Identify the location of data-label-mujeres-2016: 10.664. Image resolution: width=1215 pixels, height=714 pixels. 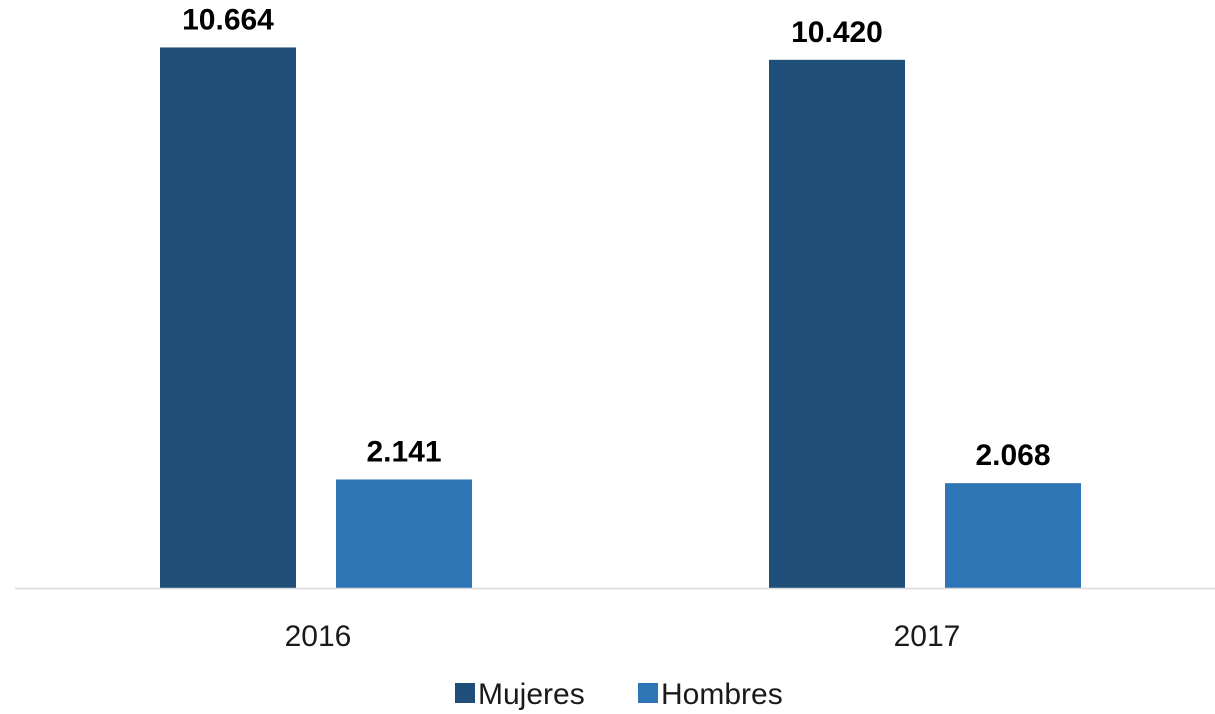
(228, 19).